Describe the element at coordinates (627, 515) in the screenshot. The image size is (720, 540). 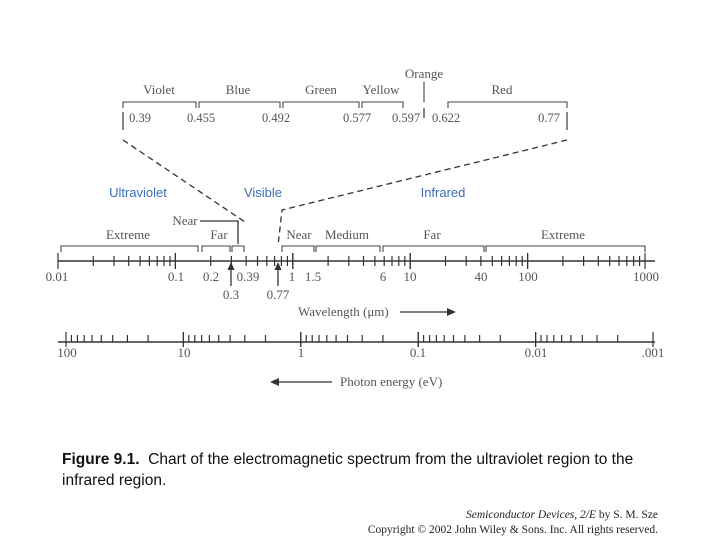
I see `book-author: by S. M. Sze` at that location.